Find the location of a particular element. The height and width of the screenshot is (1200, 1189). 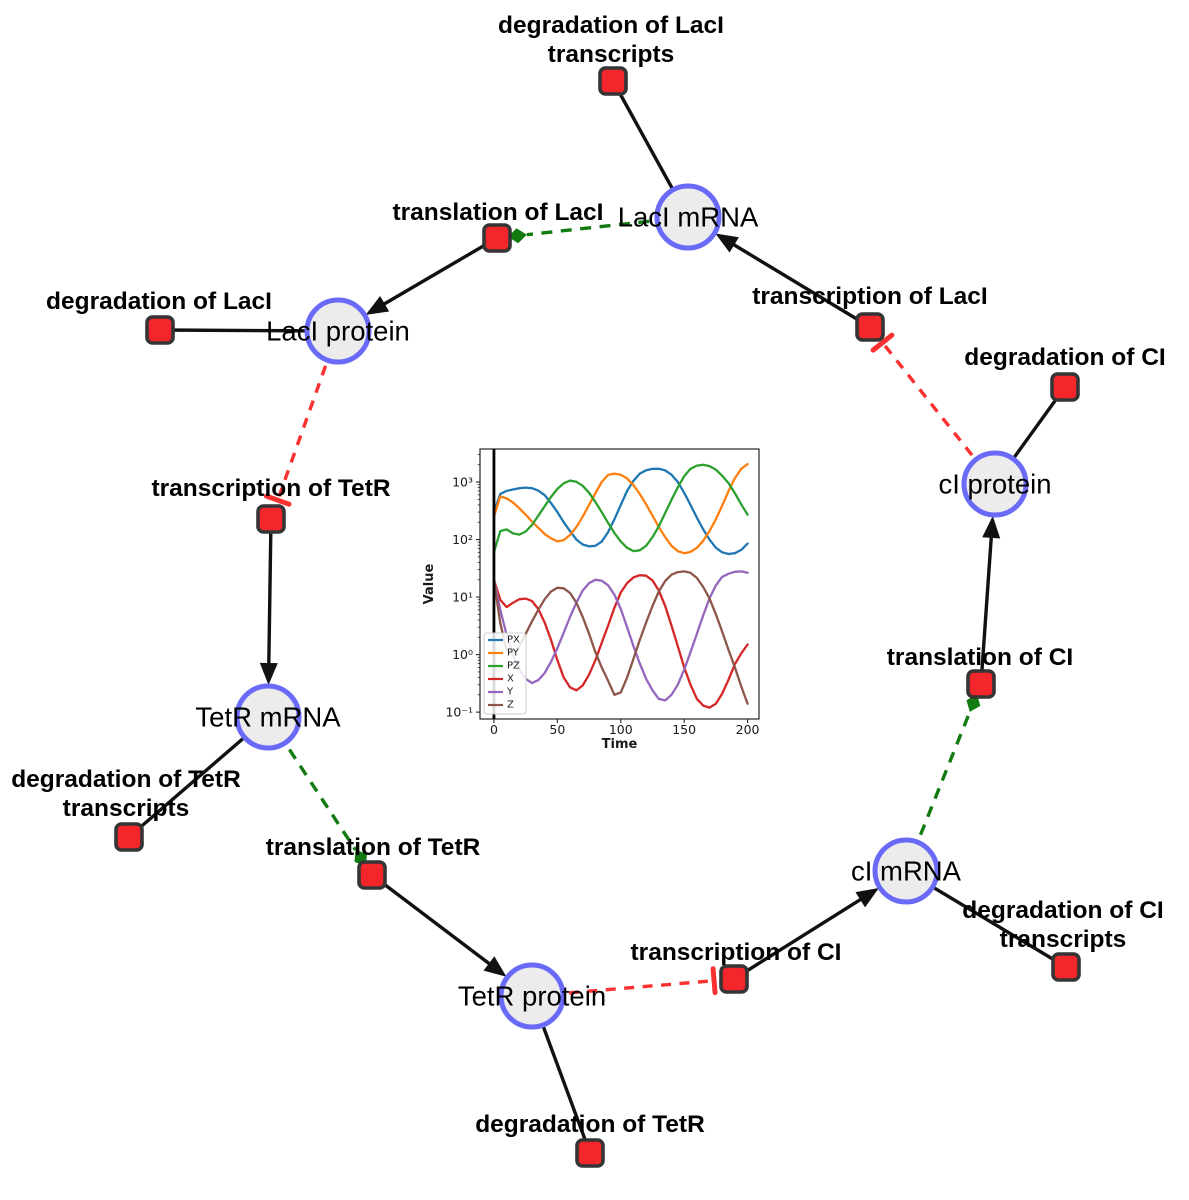

chart-y-tick-label-2: 10¹ is located at coordinates (462, 597).